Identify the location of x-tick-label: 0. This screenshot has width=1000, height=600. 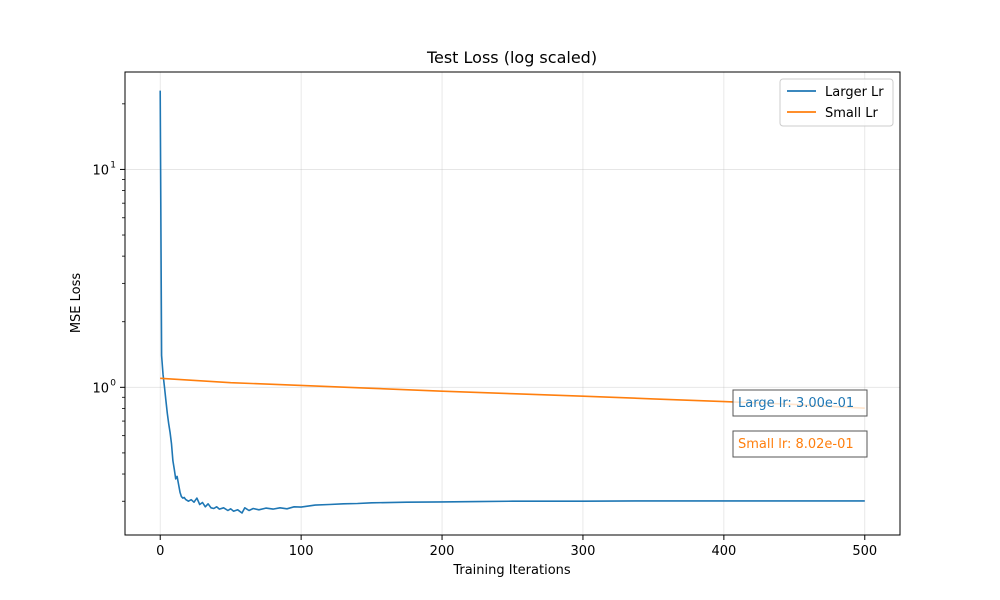
(160, 551).